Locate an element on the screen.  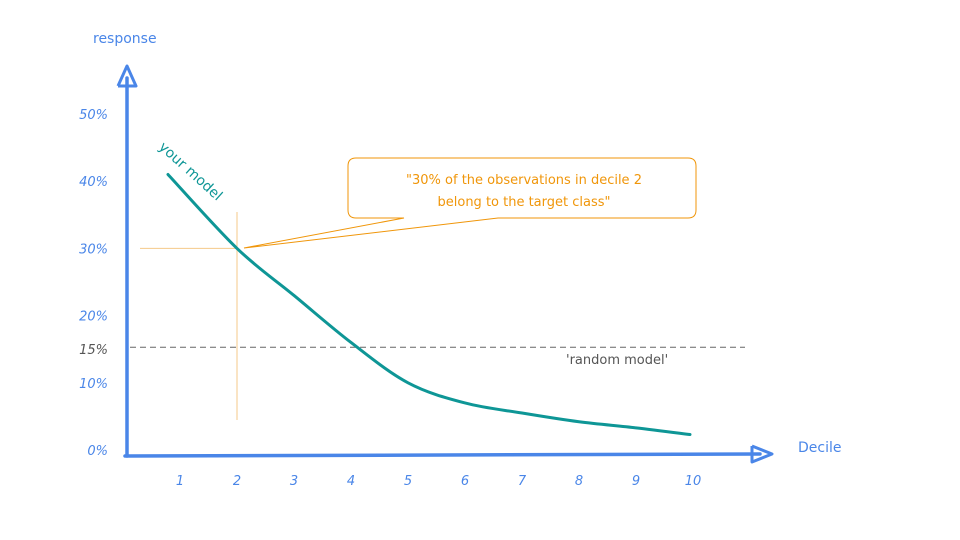
annotation-text-line2: belong to the target class" is located at coordinates (524, 202).